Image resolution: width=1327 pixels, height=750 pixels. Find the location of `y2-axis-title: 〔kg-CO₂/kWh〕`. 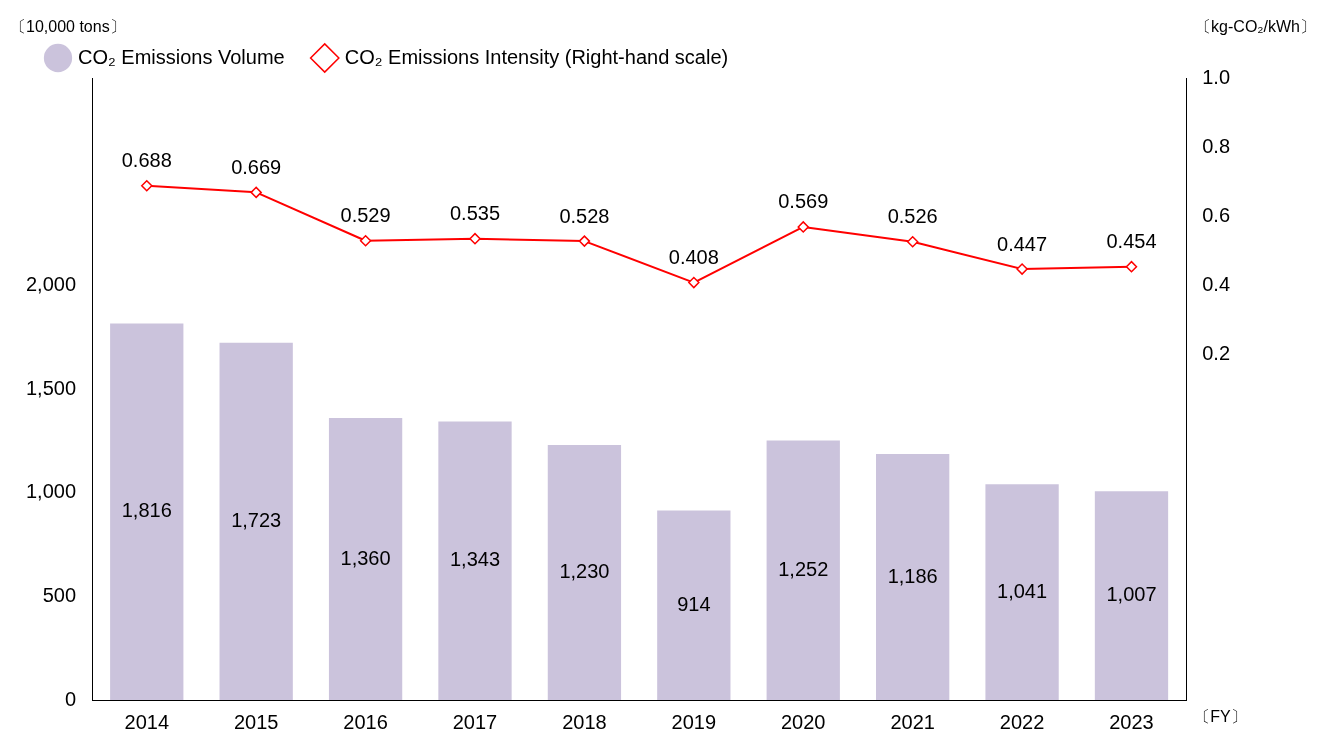

y2-axis-title: 〔kg-CO₂/kWh〕 is located at coordinates (1255, 27).